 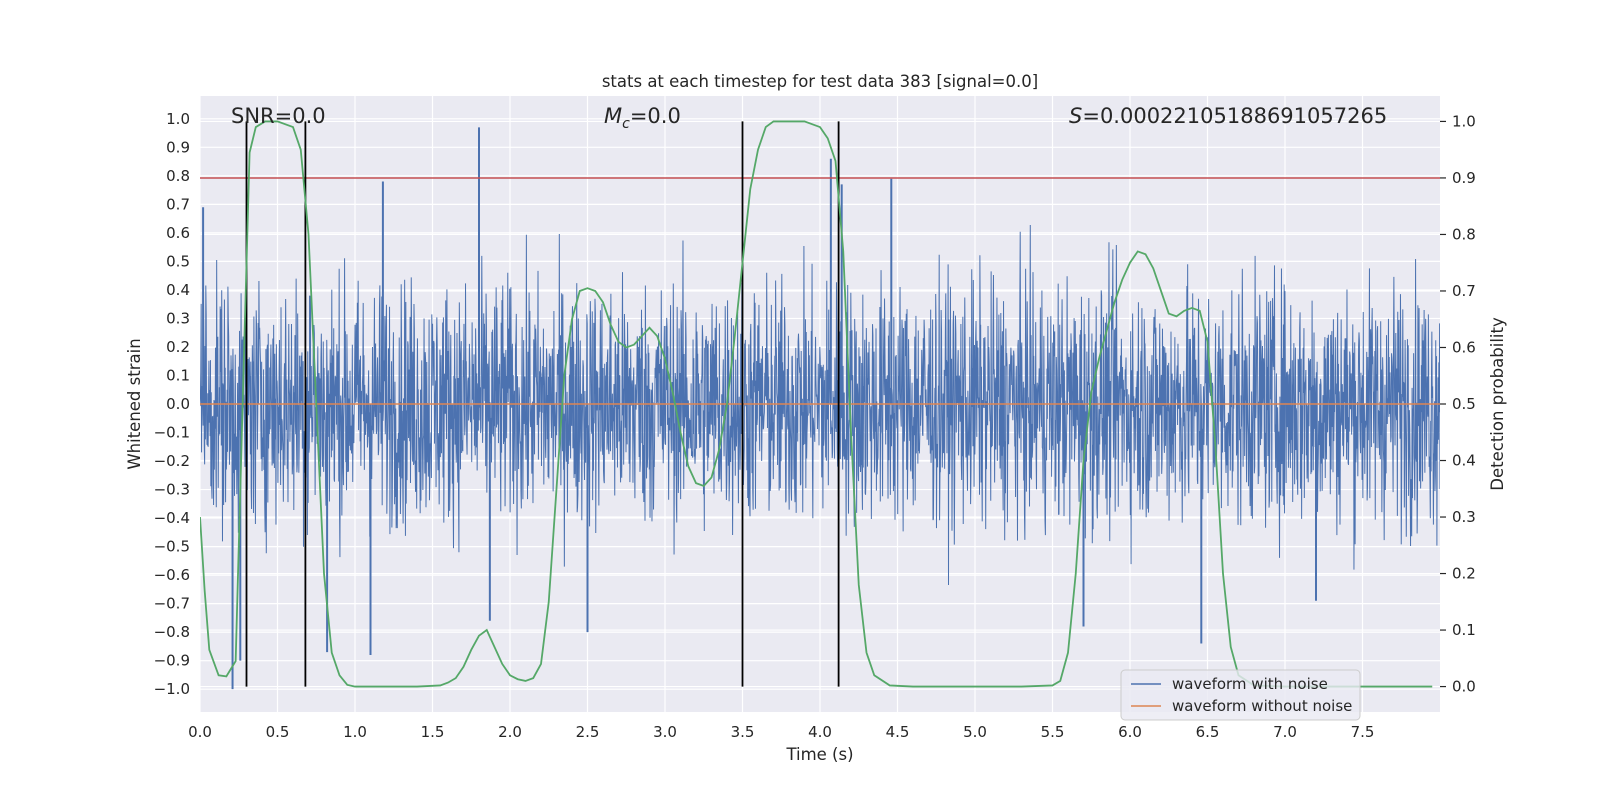 What do you see at coordinates (1053, 732) in the screenshot?
I see `x-tick-label-11: 5.5` at bounding box center [1053, 732].